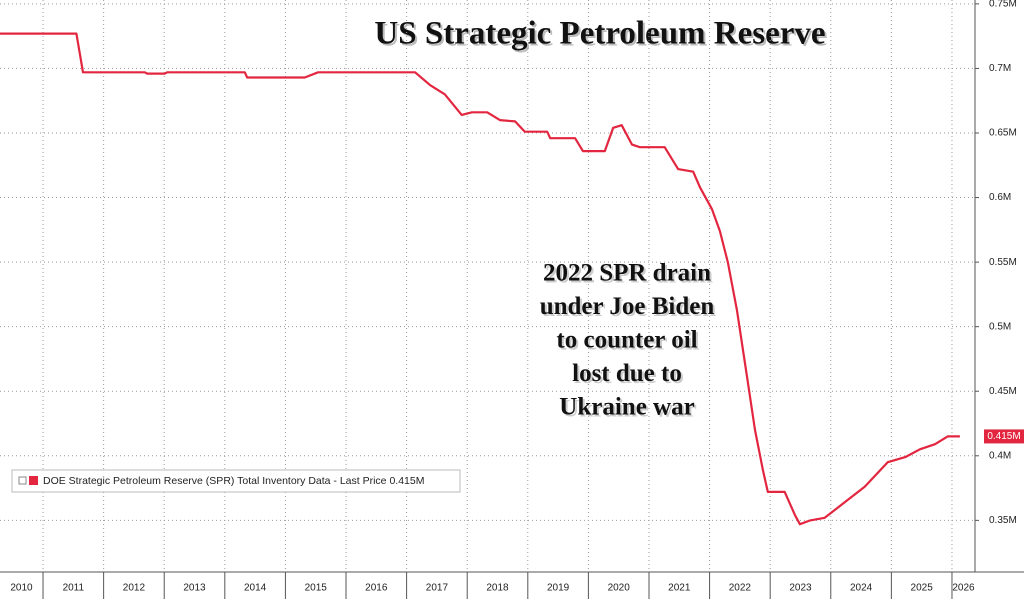 The height and width of the screenshot is (599, 1024). What do you see at coordinates (134, 588) in the screenshot?
I see `x-tick-label: 2012` at bounding box center [134, 588].